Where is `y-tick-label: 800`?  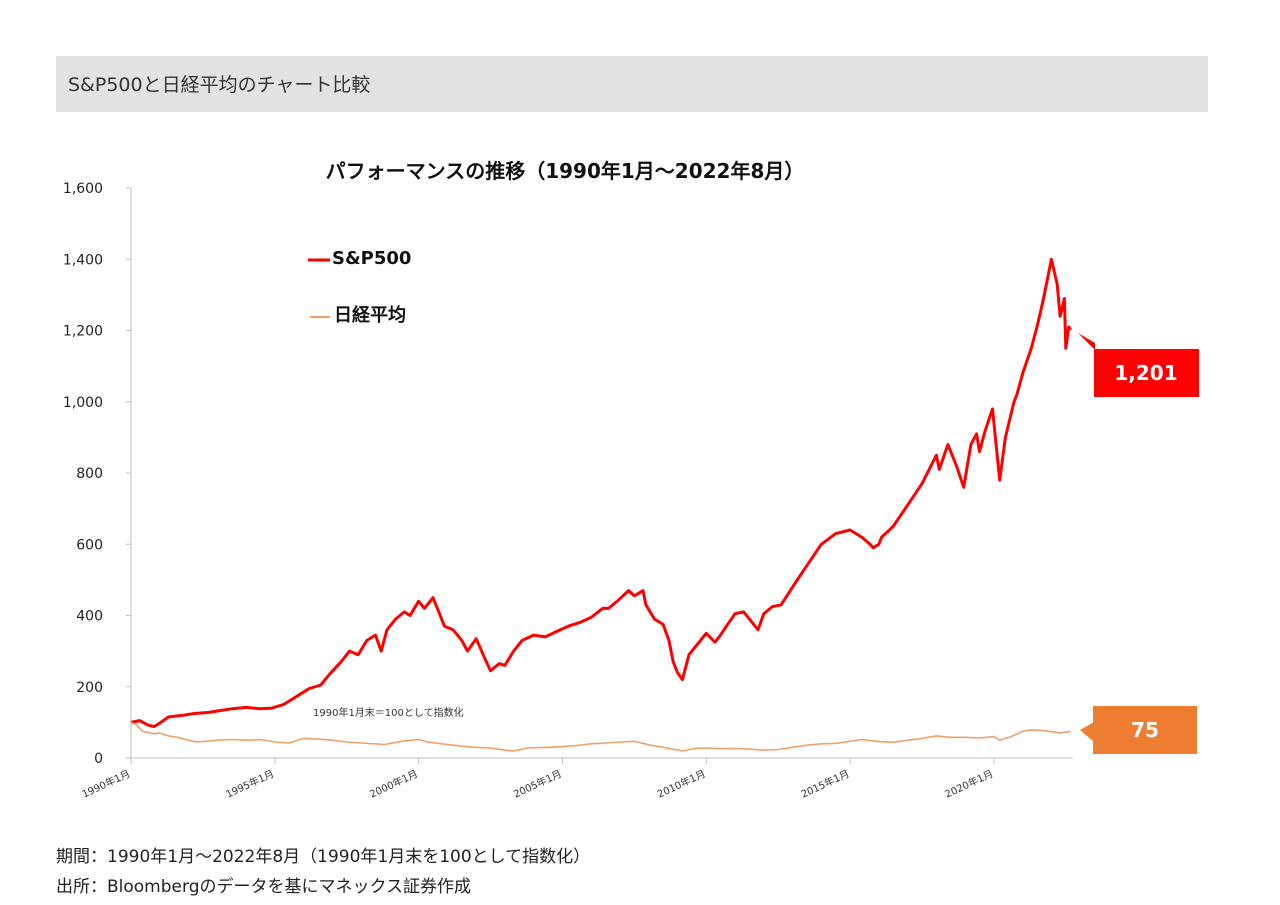
y-tick-label: 800 is located at coordinates (89, 474).